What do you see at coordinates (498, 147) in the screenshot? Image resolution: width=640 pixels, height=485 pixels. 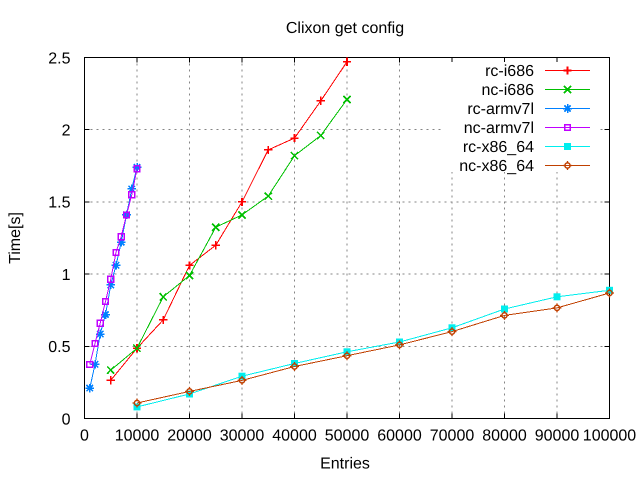 I see `svg-text: rc-x86_64` at bounding box center [498, 147].